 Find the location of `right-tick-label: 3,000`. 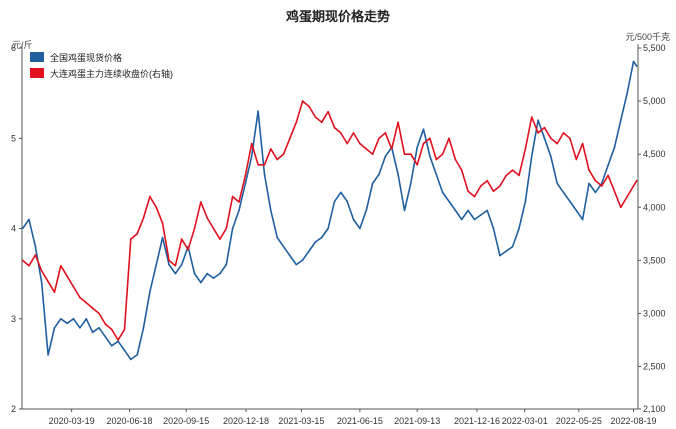

right-tick-label: 3,000 is located at coordinates (654, 313).